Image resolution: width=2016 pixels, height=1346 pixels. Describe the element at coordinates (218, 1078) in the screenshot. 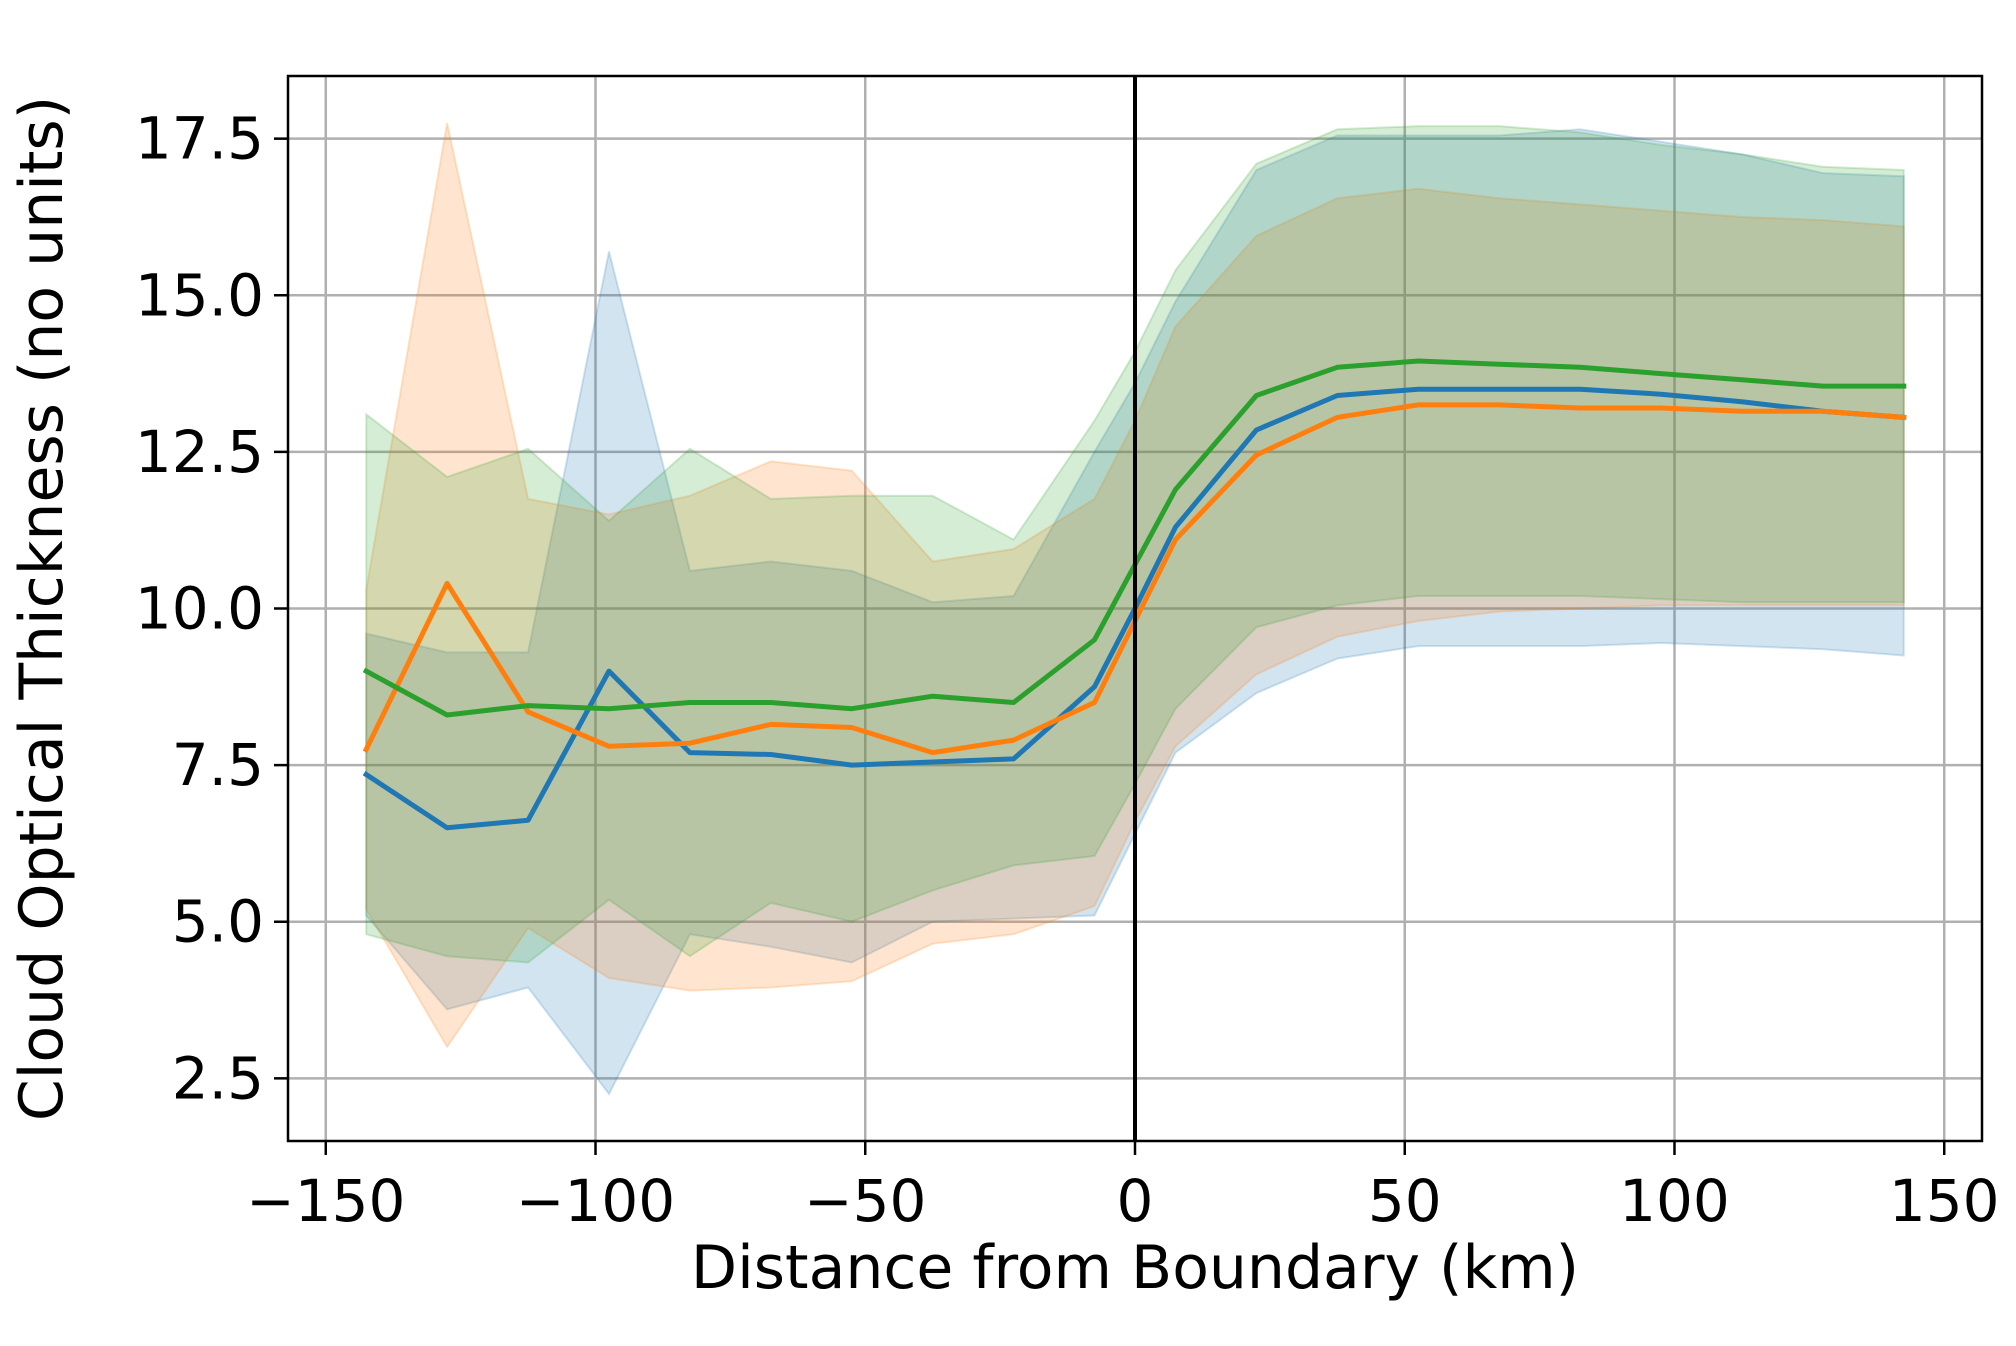

I see `y-tick-label-0: 2.5` at that location.